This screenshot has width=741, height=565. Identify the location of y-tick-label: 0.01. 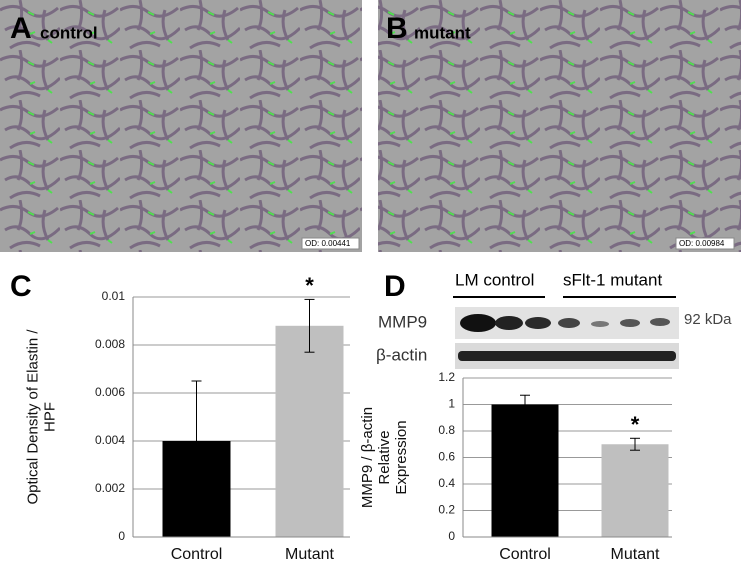
(114, 296).